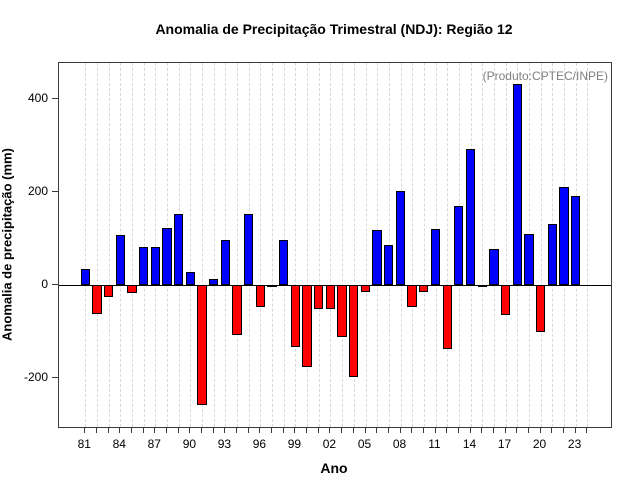 Image resolution: width=640 pixels, height=500 pixels. I want to click on bar-2016, so click(494, 266).